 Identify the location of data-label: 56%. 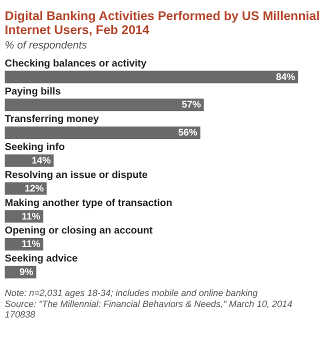
(188, 133).